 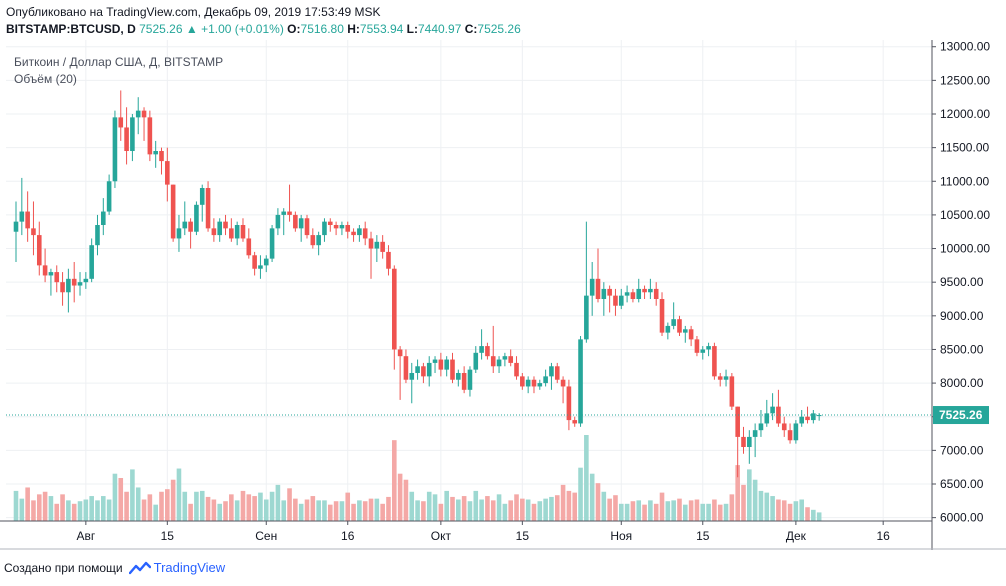 I want to click on x-tick-label: Окт, so click(x=441, y=536).